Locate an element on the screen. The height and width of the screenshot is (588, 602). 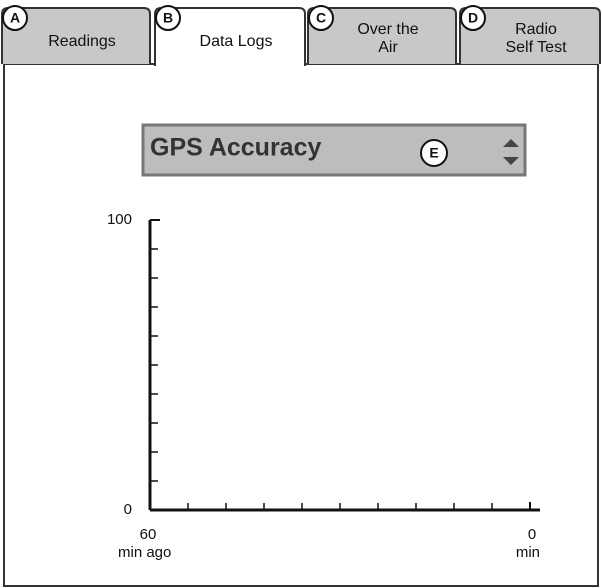
dropdown-box is located at coordinates (334, 150).